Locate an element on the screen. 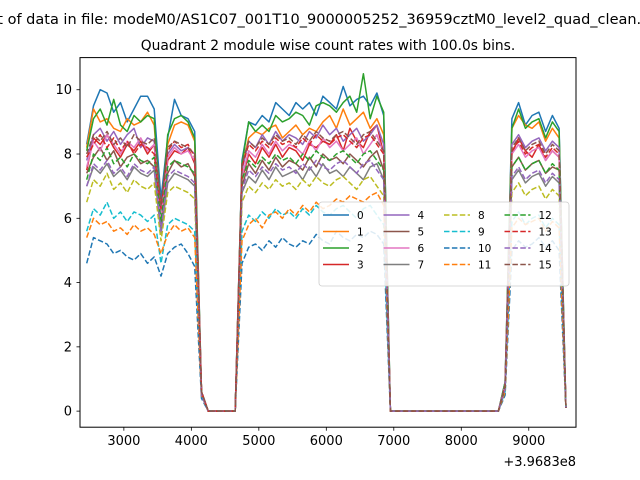  legend-label-14: 14 is located at coordinates (546, 249).